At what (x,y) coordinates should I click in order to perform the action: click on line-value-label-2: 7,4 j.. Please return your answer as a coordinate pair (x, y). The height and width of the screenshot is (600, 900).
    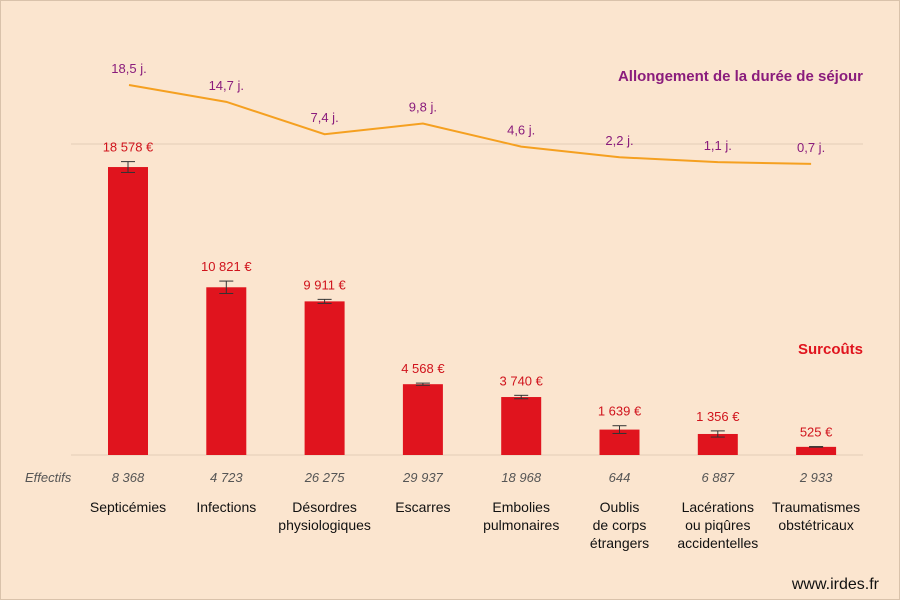
    Looking at the image, I should click on (325, 117).